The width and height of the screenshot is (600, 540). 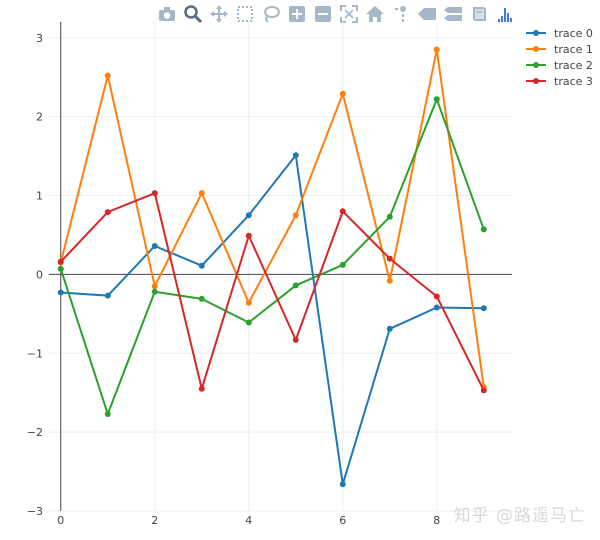 What do you see at coordinates (336, 14) in the screenshot?
I see `modebar` at bounding box center [336, 14].